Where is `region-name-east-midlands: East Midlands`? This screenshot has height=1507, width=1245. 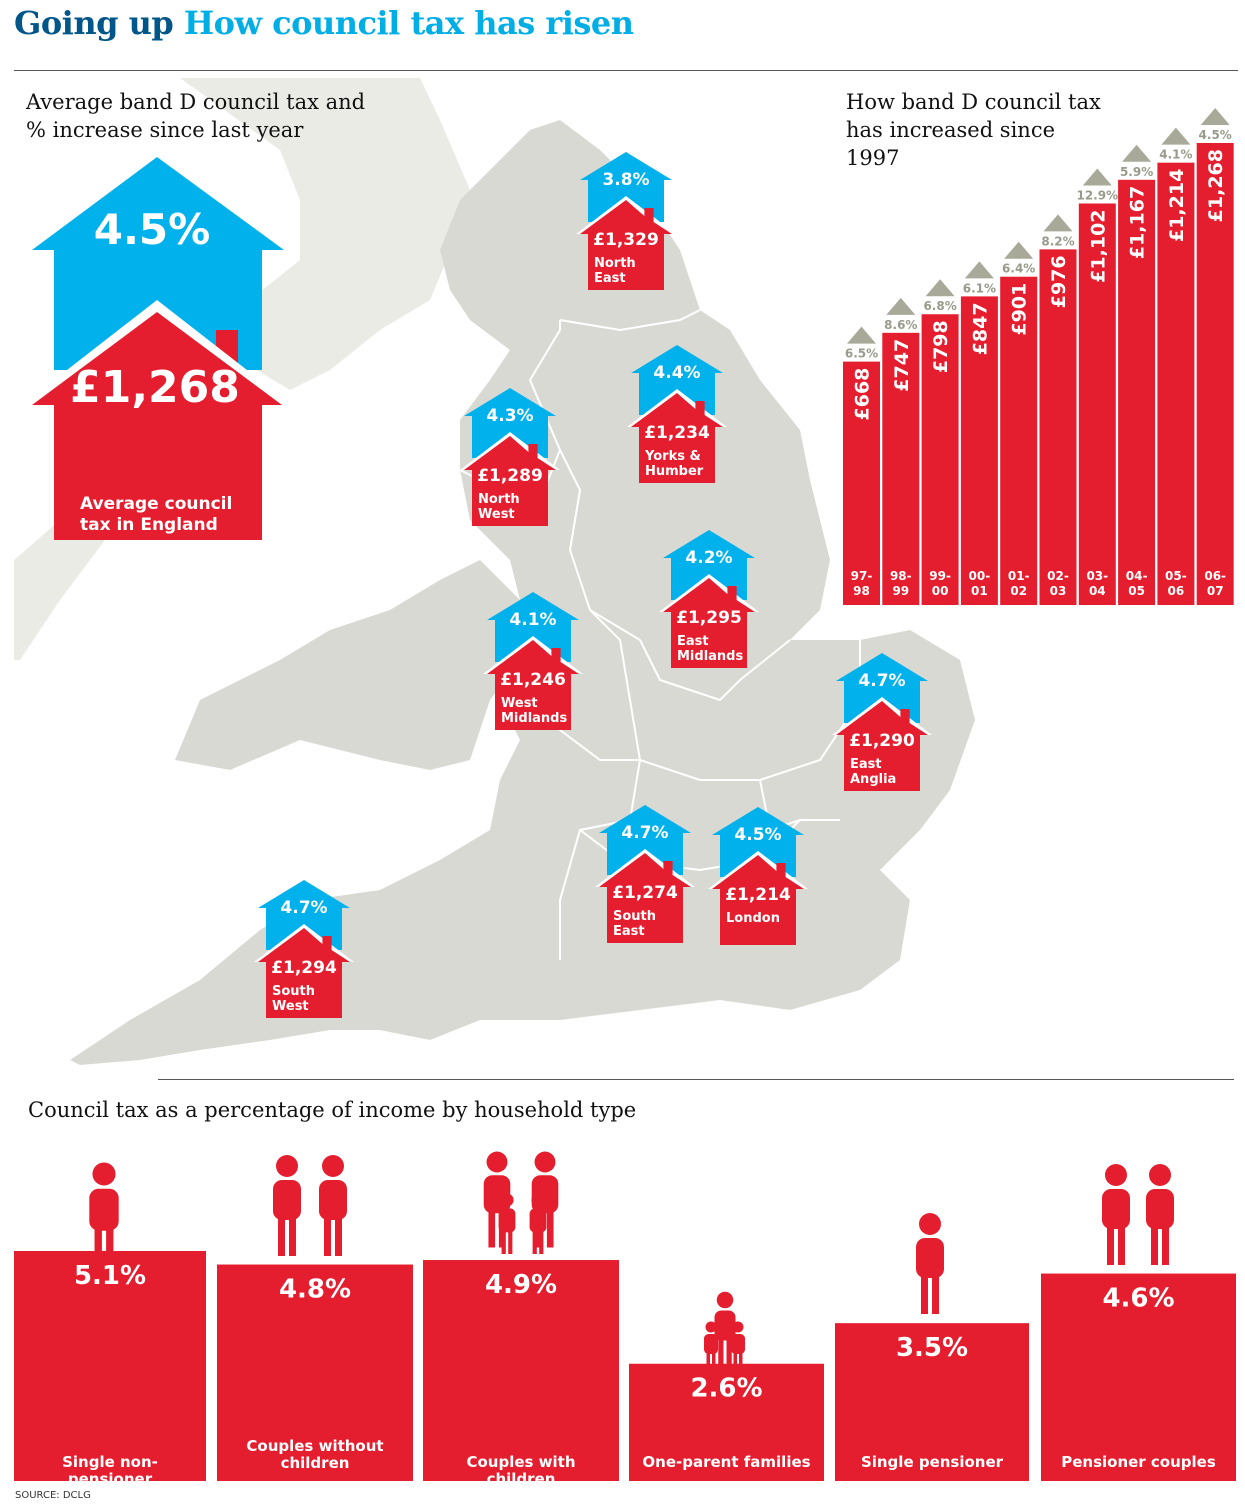 region-name-east-midlands: East Midlands is located at coordinates (710, 649).